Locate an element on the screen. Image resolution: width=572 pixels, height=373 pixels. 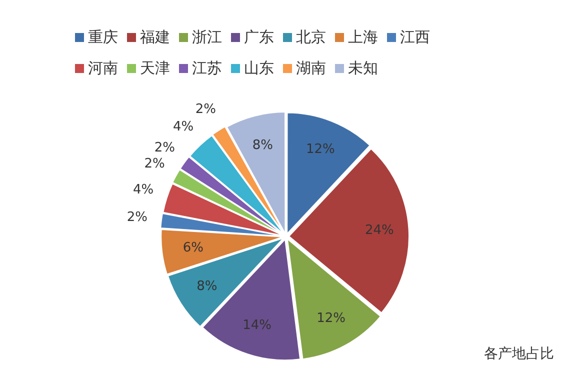
legend-label: 广东 is located at coordinates (259, 37).